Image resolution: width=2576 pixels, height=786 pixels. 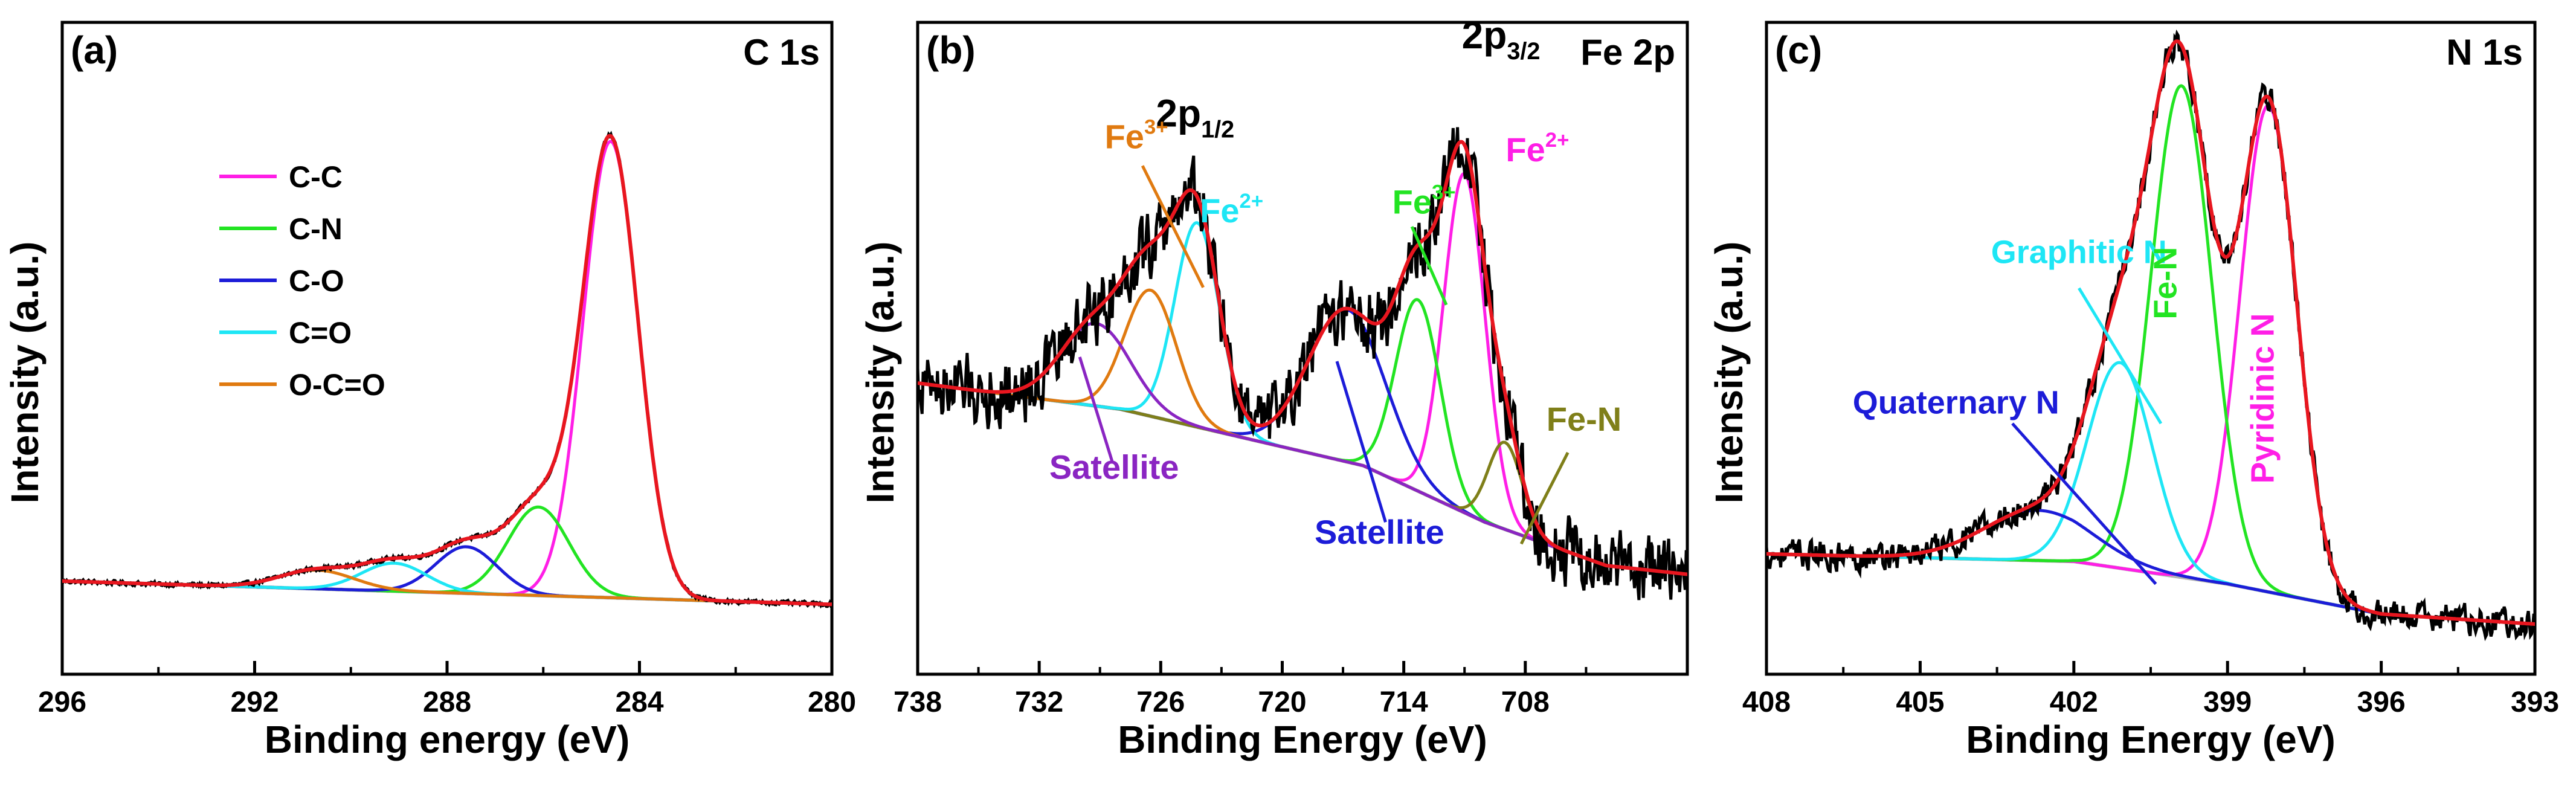 What do you see at coordinates (447, 739) in the screenshot?
I see `x-axis-title: Binding energy (eV)` at bounding box center [447, 739].